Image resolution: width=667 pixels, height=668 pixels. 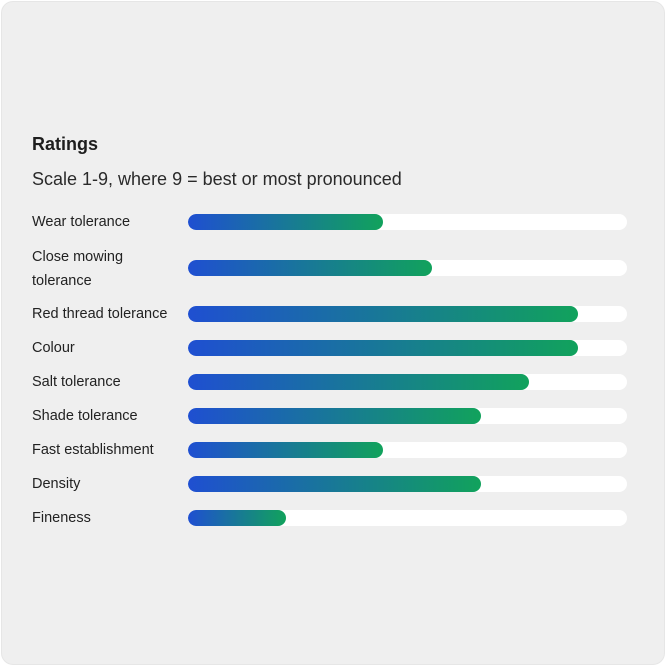 What do you see at coordinates (56, 484) in the screenshot?
I see `rating-label: Density` at bounding box center [56, 484].